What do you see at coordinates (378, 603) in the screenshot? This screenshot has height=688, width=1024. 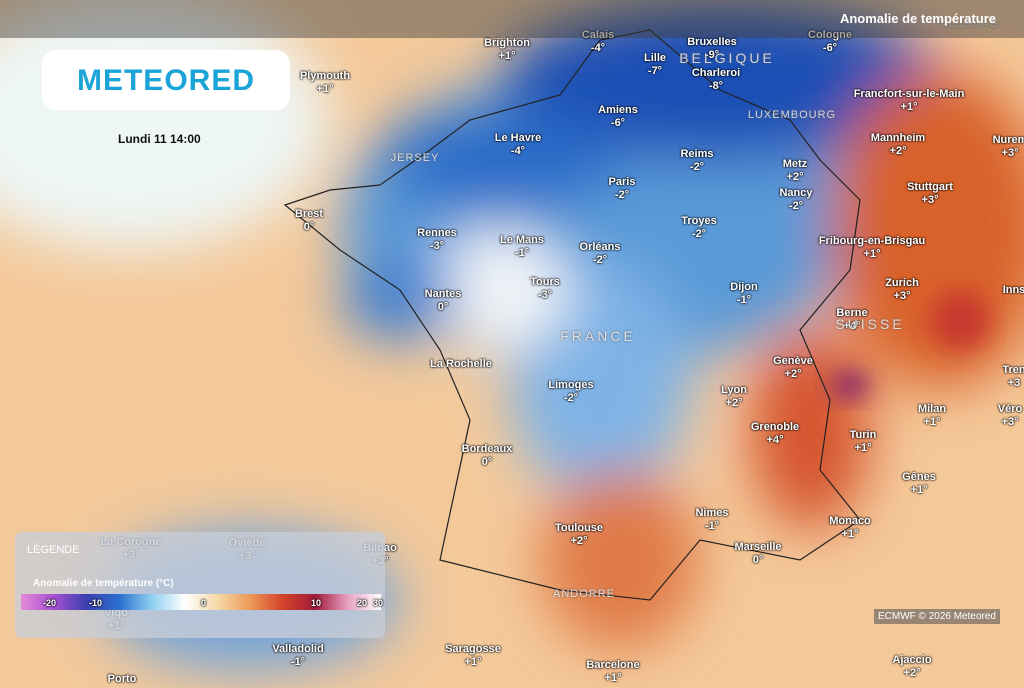 I see `legend-tick: 30` at bounding box center [378, 603].